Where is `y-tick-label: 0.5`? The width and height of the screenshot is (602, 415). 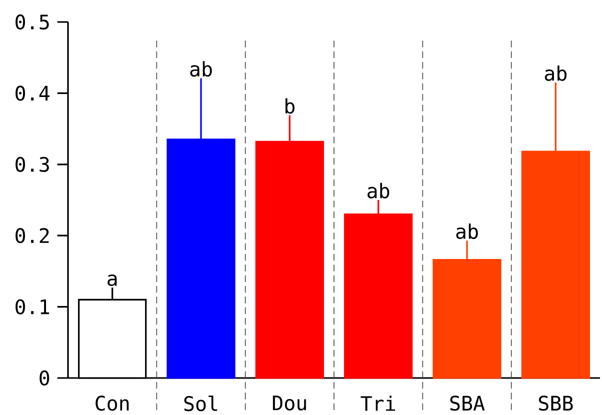
y-tick-label: 0.5 is located at coordinates (32, 22).